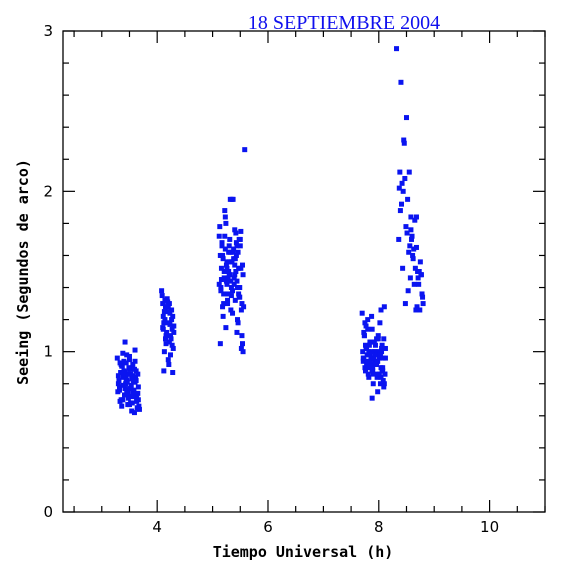  What do you see at coordinates (23, 272) in the screenshot?
I see `y-axis-label: Seeing (Segundos de arco)` at bounding box center [23, 272].